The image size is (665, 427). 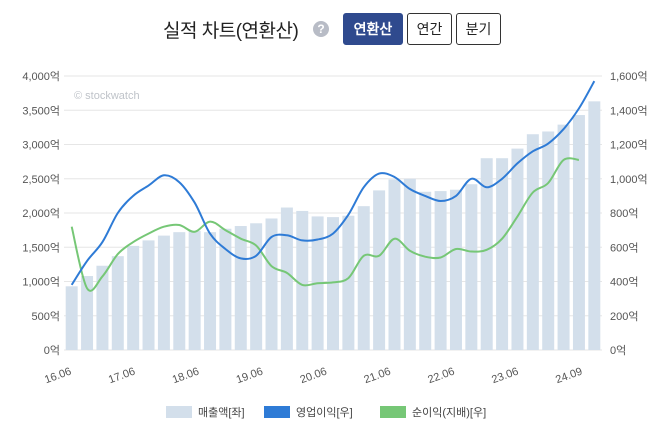 What do you see at coordinates (629, 145) in the screenshot?
I see `right-tick-label: 1,200억` at bounding box center [629, 145].